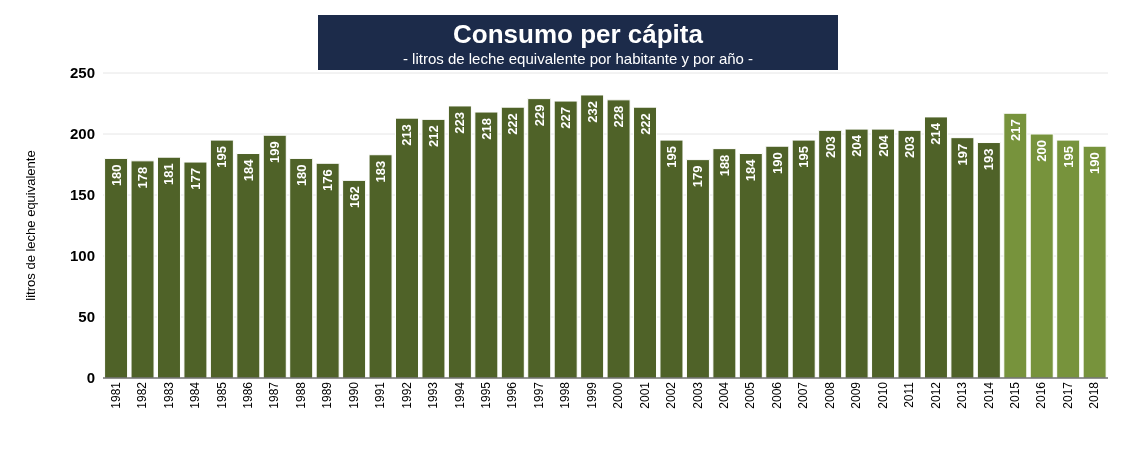 Image resolution: width=1136 pixels, height=451 pixels. I want to click on data-label: 228, so click(619, 116).